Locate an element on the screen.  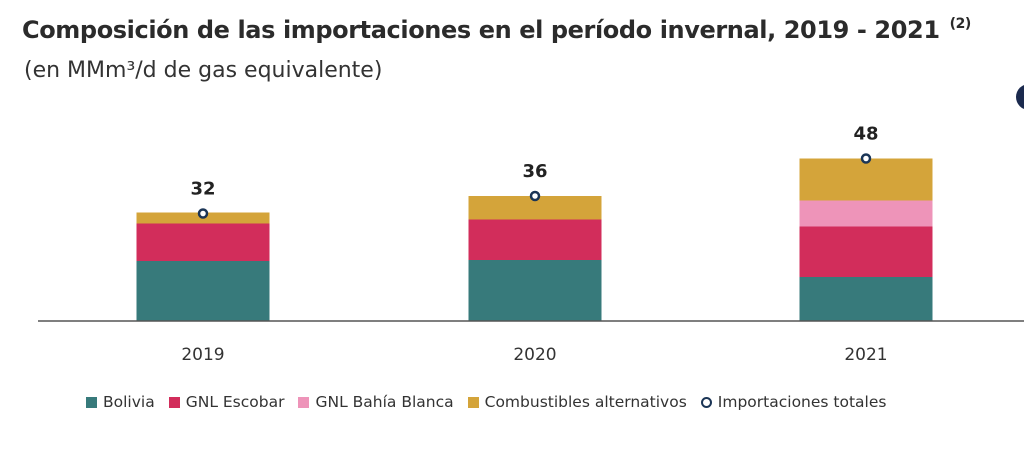
x-tick-label-2021: 2021 is located at coordinates (865, 355).